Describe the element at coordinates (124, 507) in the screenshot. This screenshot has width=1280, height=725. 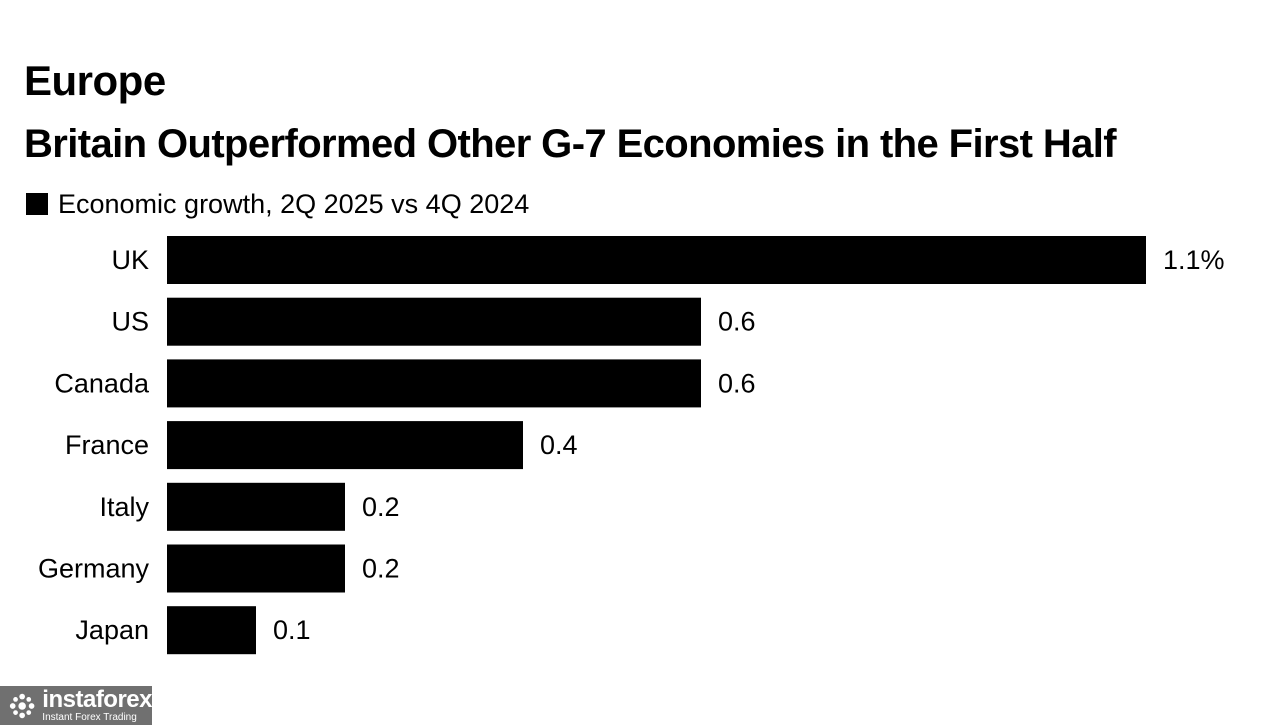
I see `category-label: Italy` at that location.